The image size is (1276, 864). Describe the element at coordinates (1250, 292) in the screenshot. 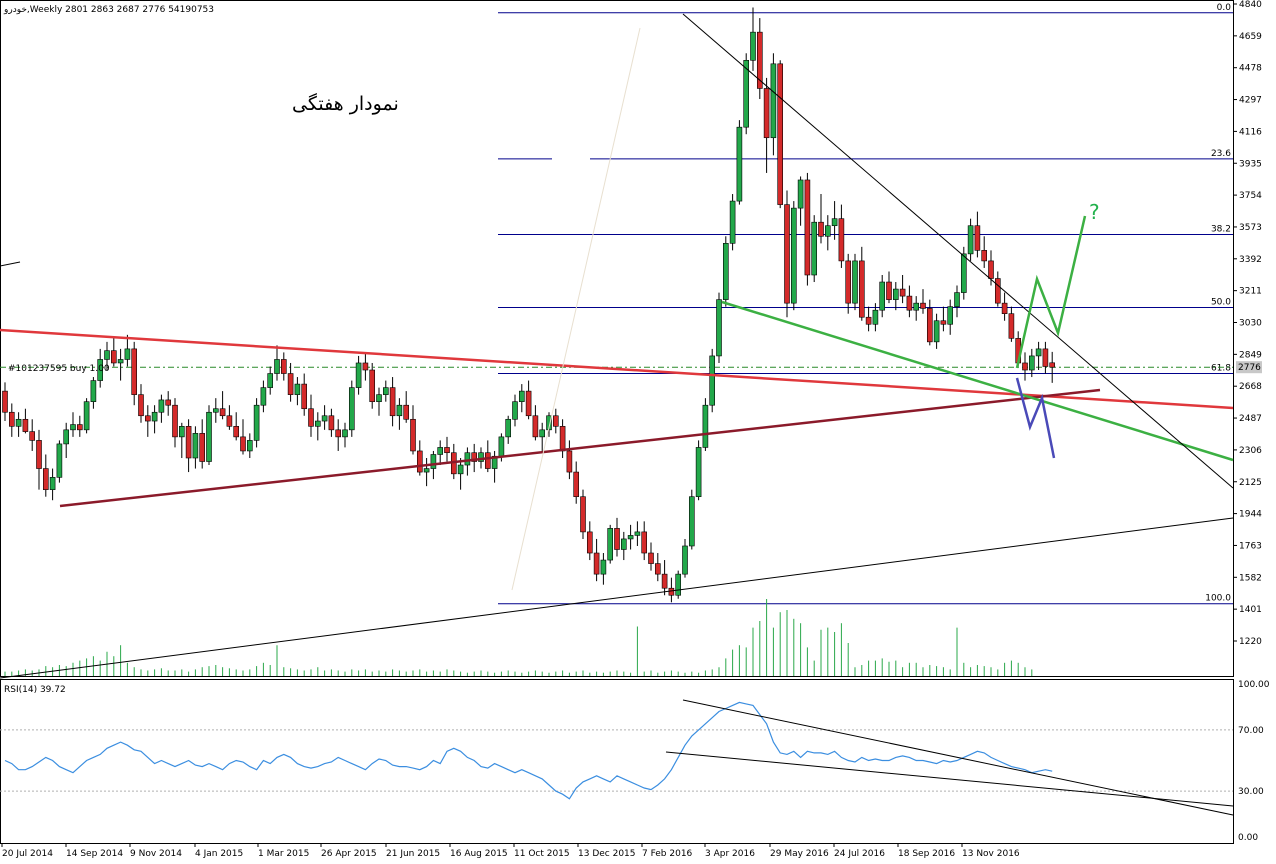

I see `price-tick-label-9: 3211` at that location.